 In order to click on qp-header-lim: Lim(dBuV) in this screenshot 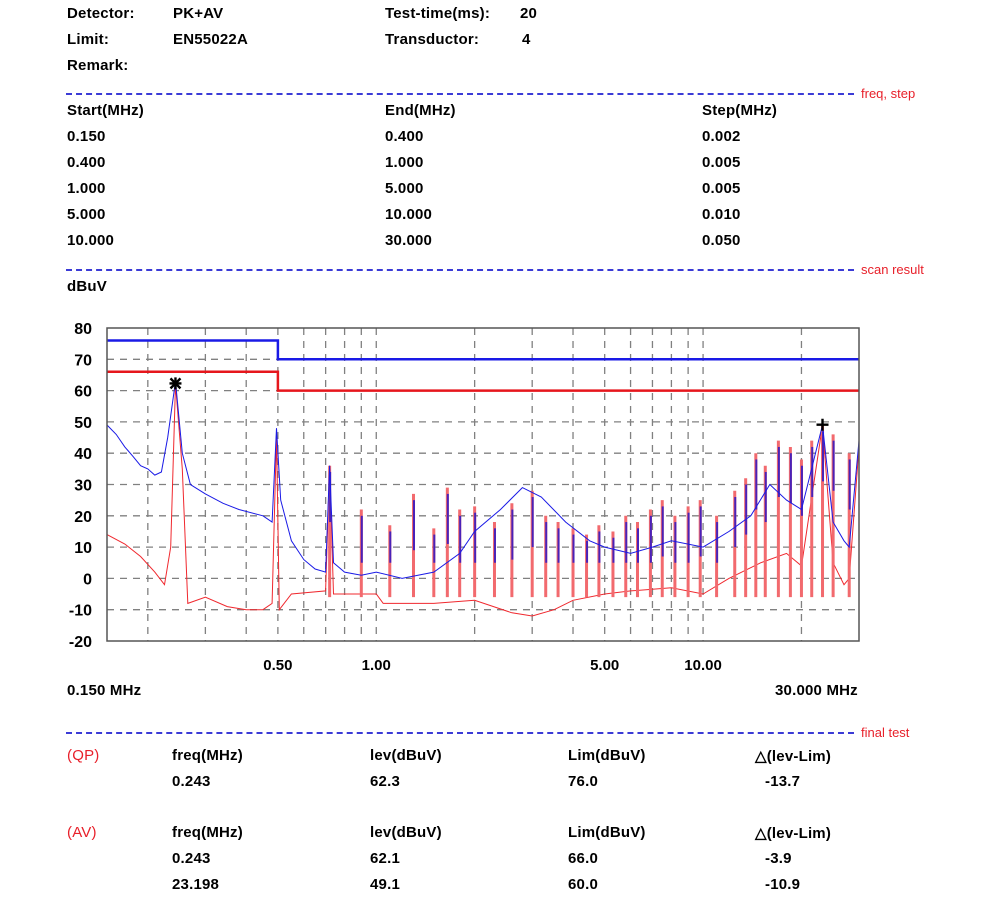, I will do `click(607, 755)`.